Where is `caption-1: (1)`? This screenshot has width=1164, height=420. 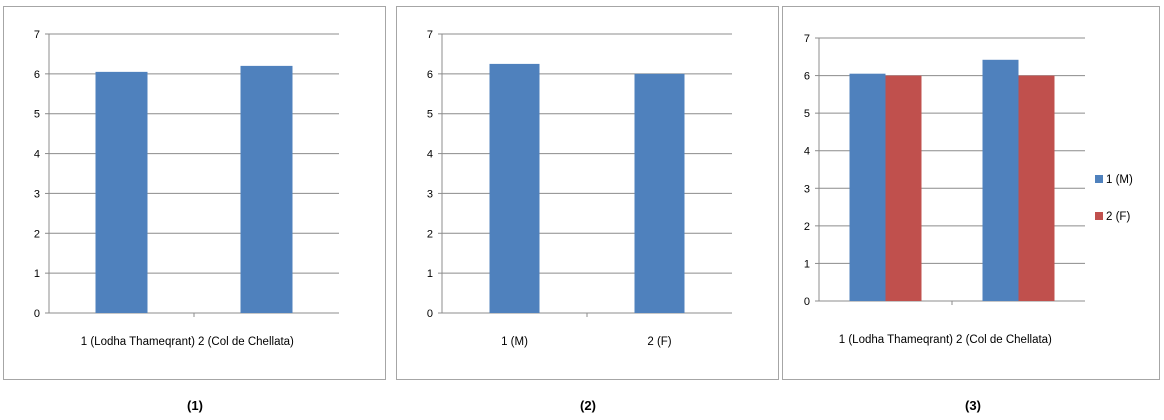 caption-1: (1) is located at coordinates (195, 405).